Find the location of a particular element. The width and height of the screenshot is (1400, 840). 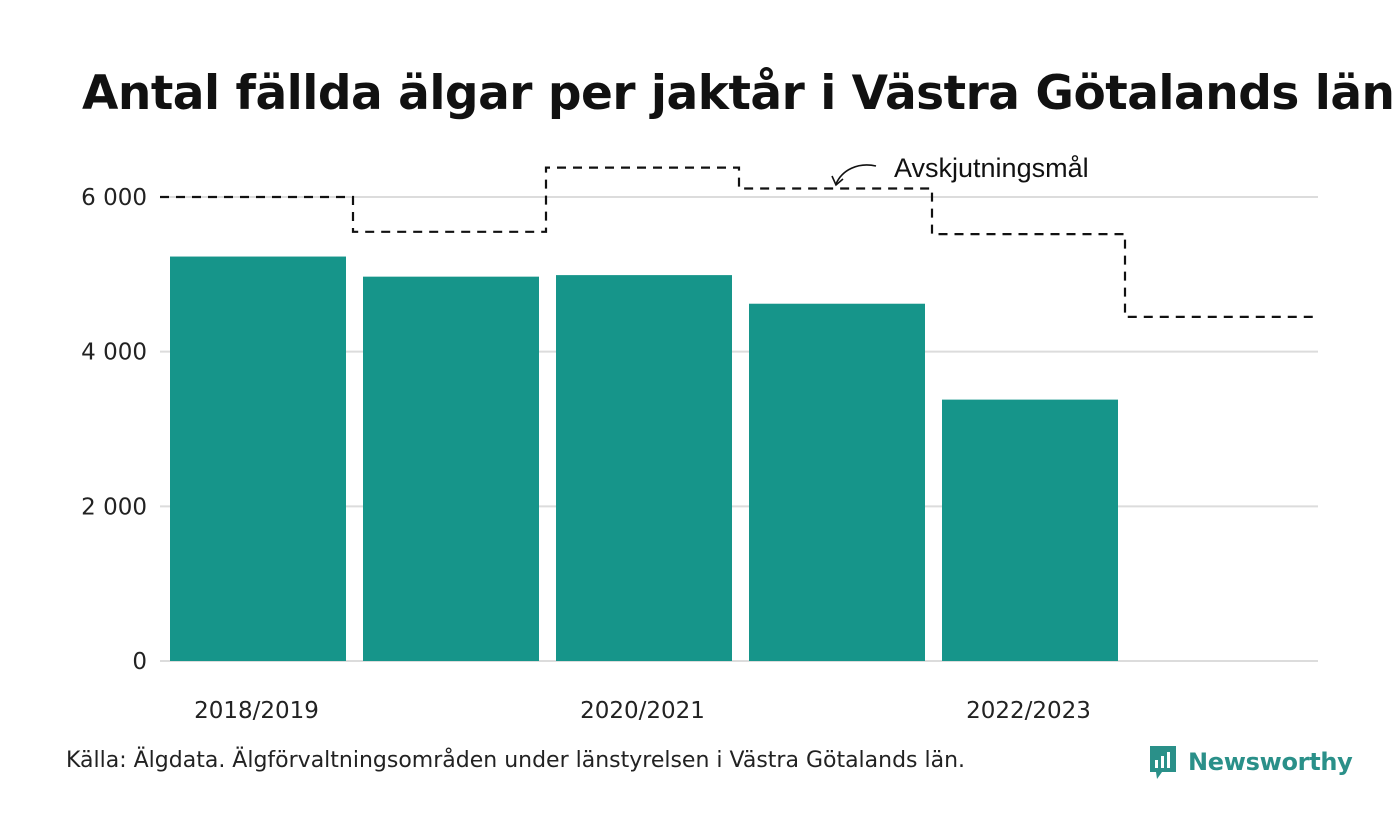

x-axis-ticks: 2018/2019 2020/2021 2022/2023 is located at coordinates (642, 711).